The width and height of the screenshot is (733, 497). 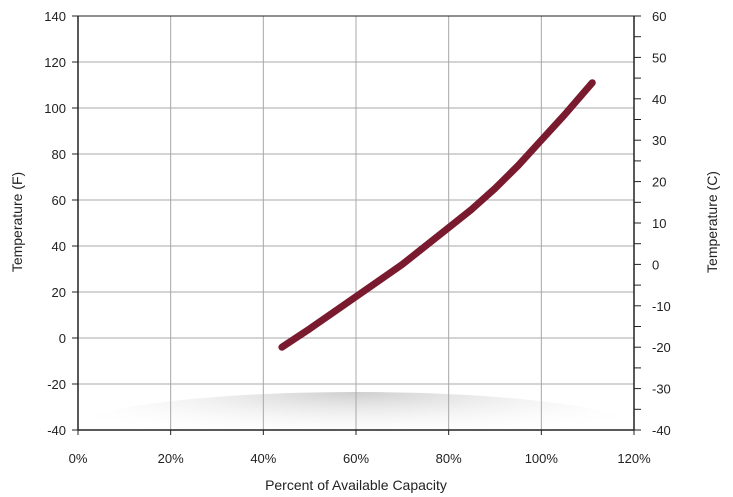 I want to click on x-tick-label: 0%, so click(x=78, y=458).